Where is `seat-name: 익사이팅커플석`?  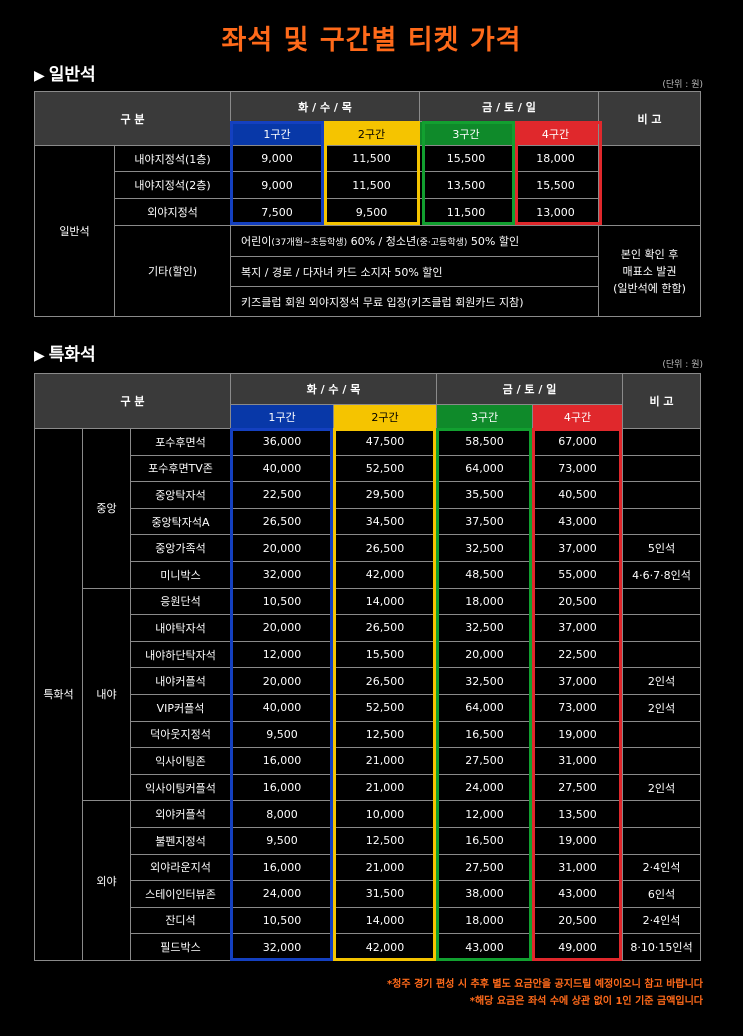
seat-name: 익사이팅커플석 is located at coordinates (180, 787).